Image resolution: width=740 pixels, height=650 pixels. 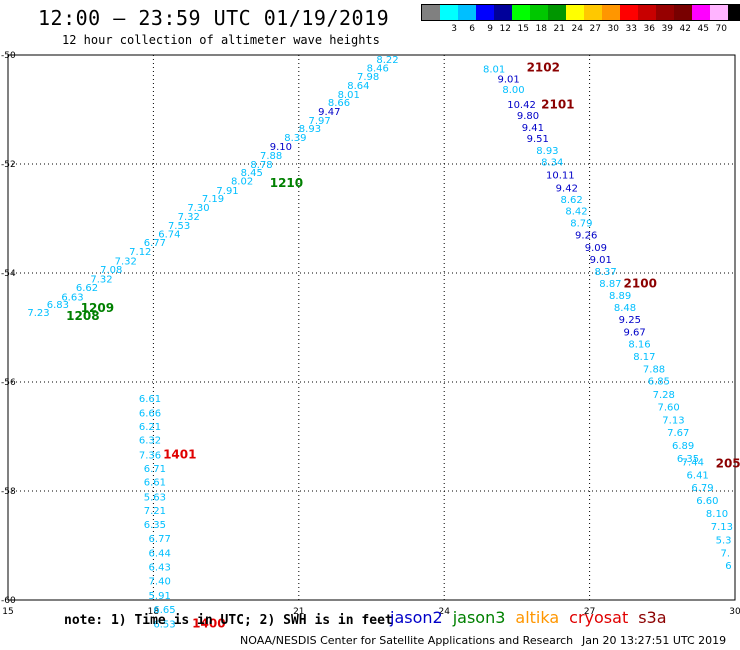 What do you see at coordinates (7, 612) in the screenshot?
I see `lon-tick-label: 15` at bounding box center [7, 612].